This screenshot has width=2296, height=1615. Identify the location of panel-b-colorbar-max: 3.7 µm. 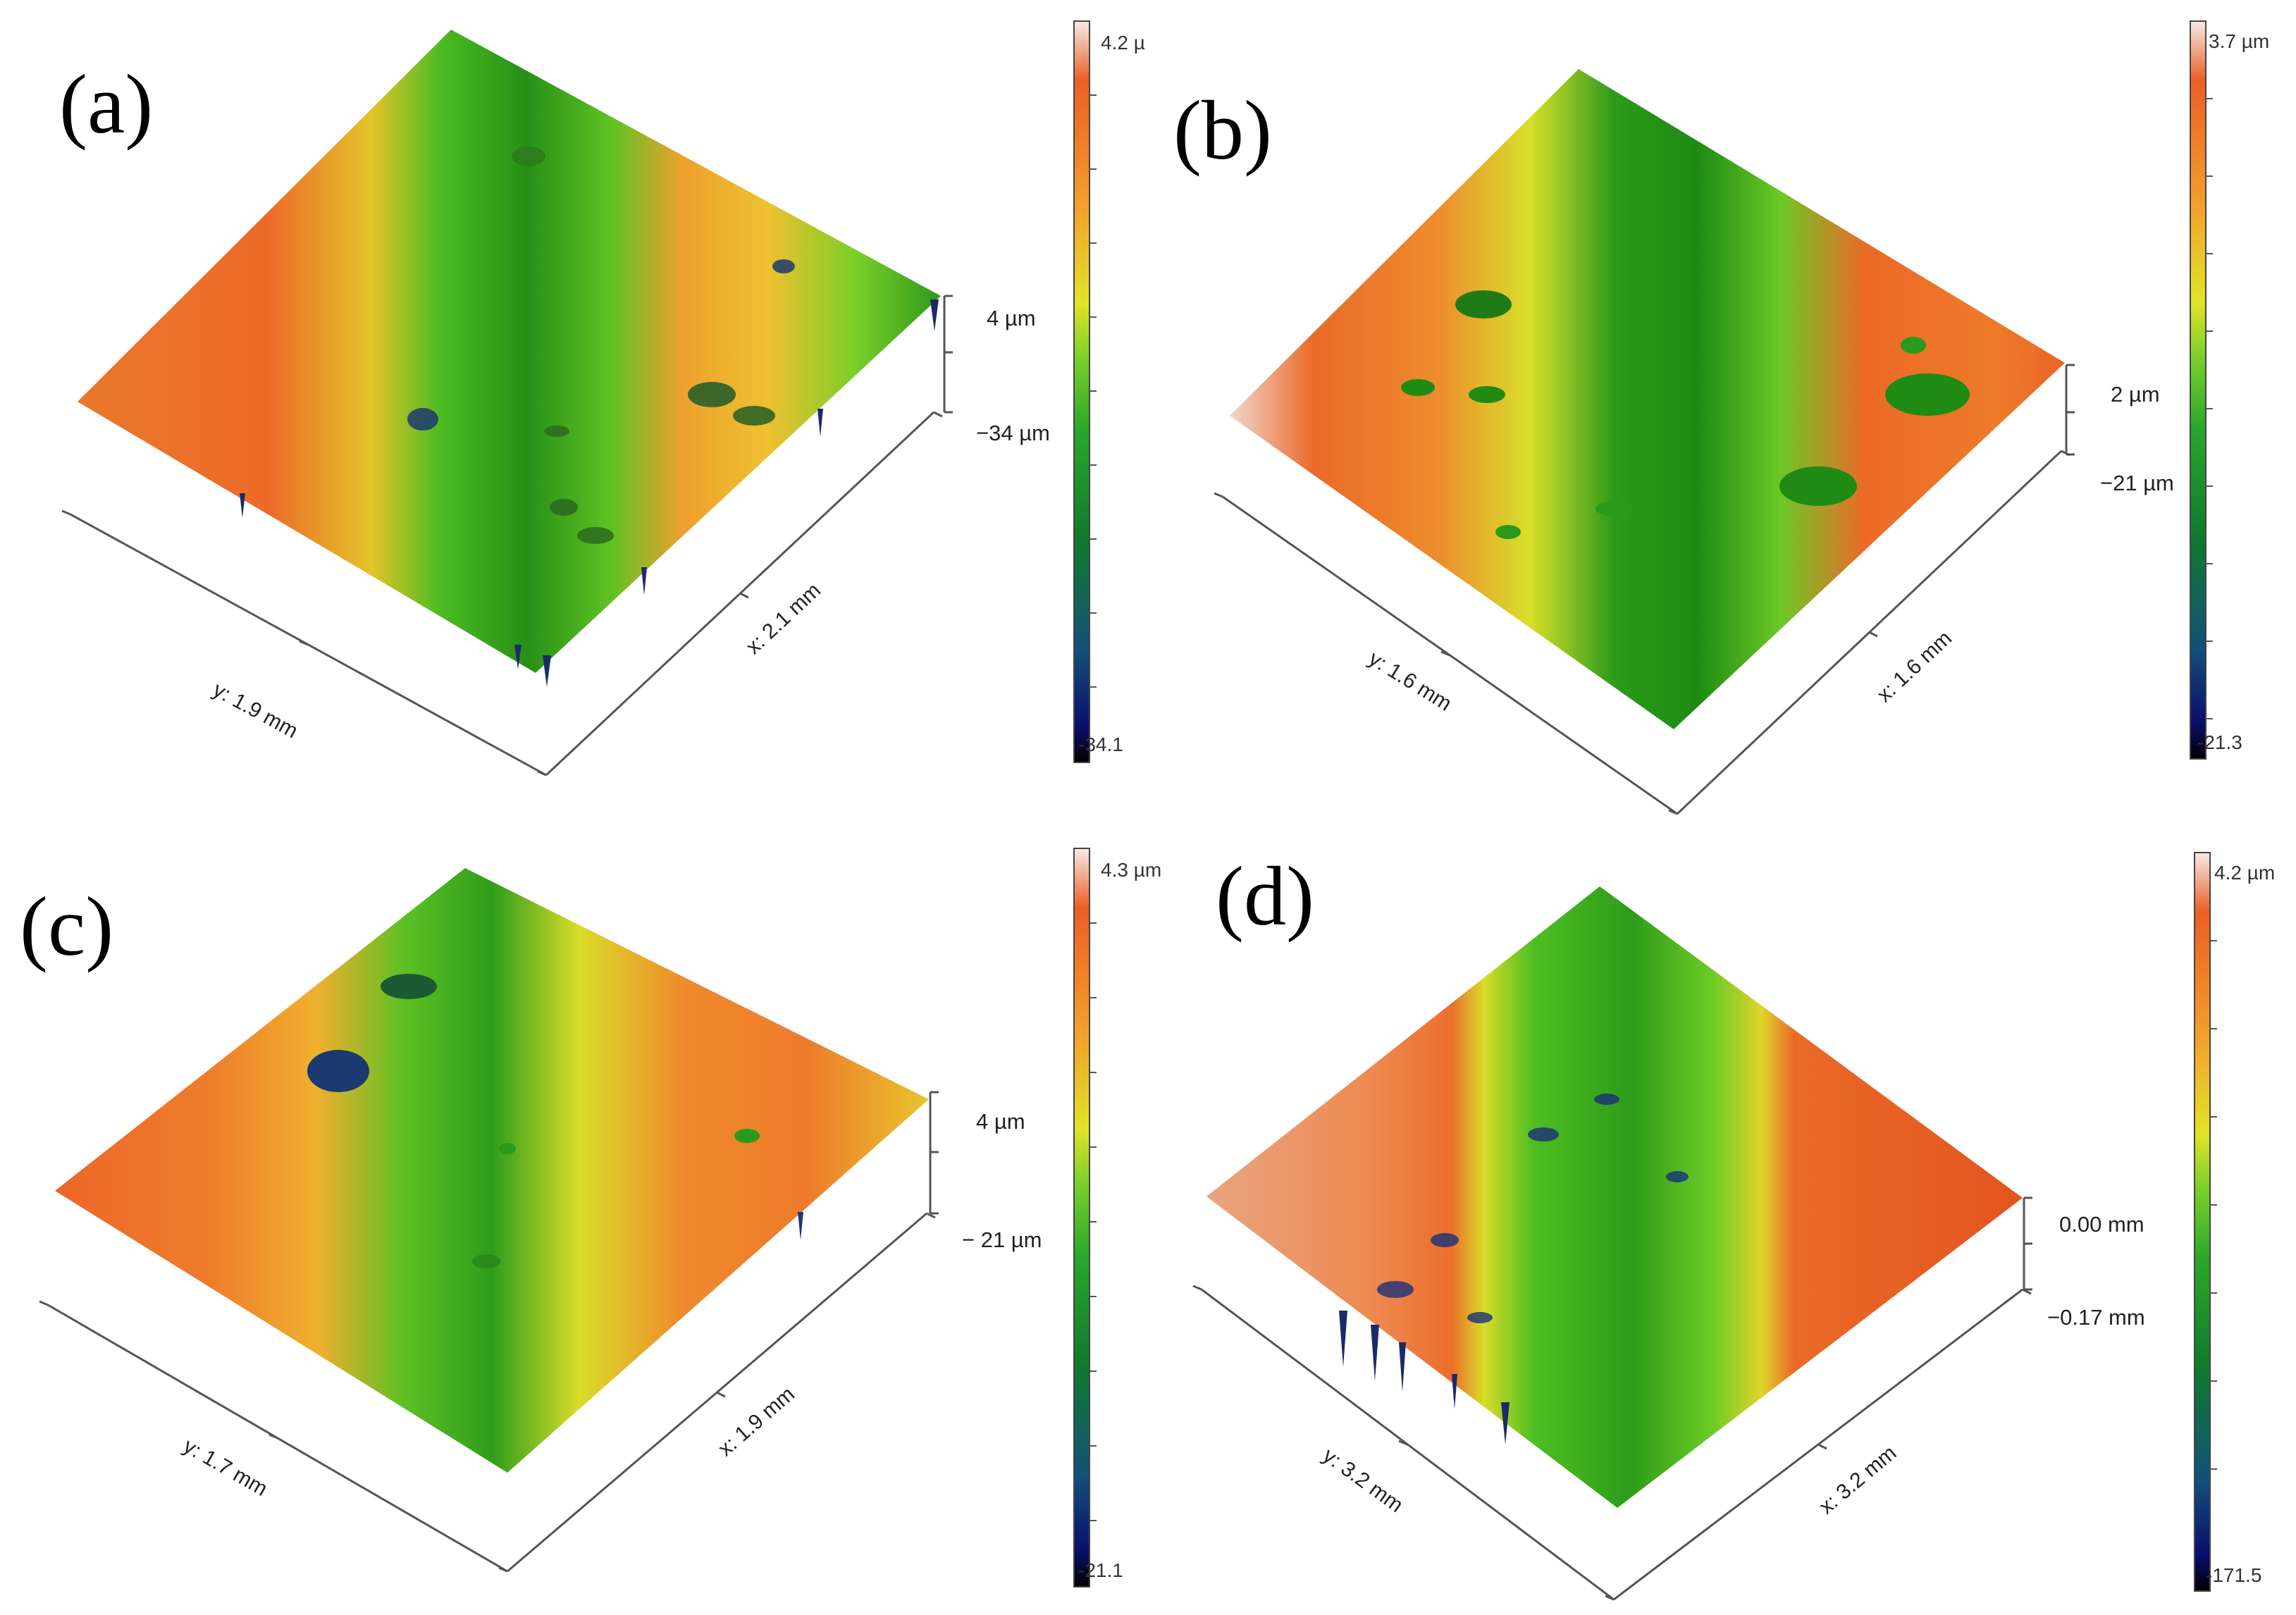
(2239, 41).